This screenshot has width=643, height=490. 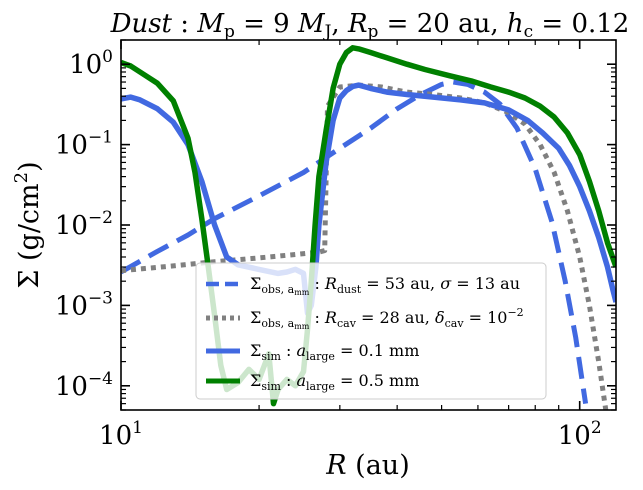 I want to click on legend-label-obs-cav: Σobs, amm : Rcav = 28 au, δcav = 10−2, so click(x=387, y=318).